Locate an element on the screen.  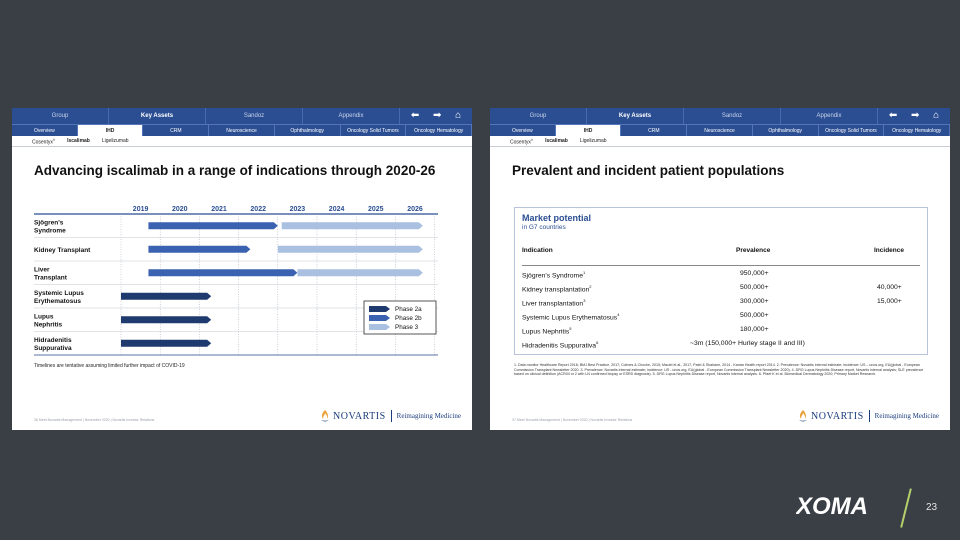
cell-indication: Kidney transplantation2 is located at coordinates (557, 289).